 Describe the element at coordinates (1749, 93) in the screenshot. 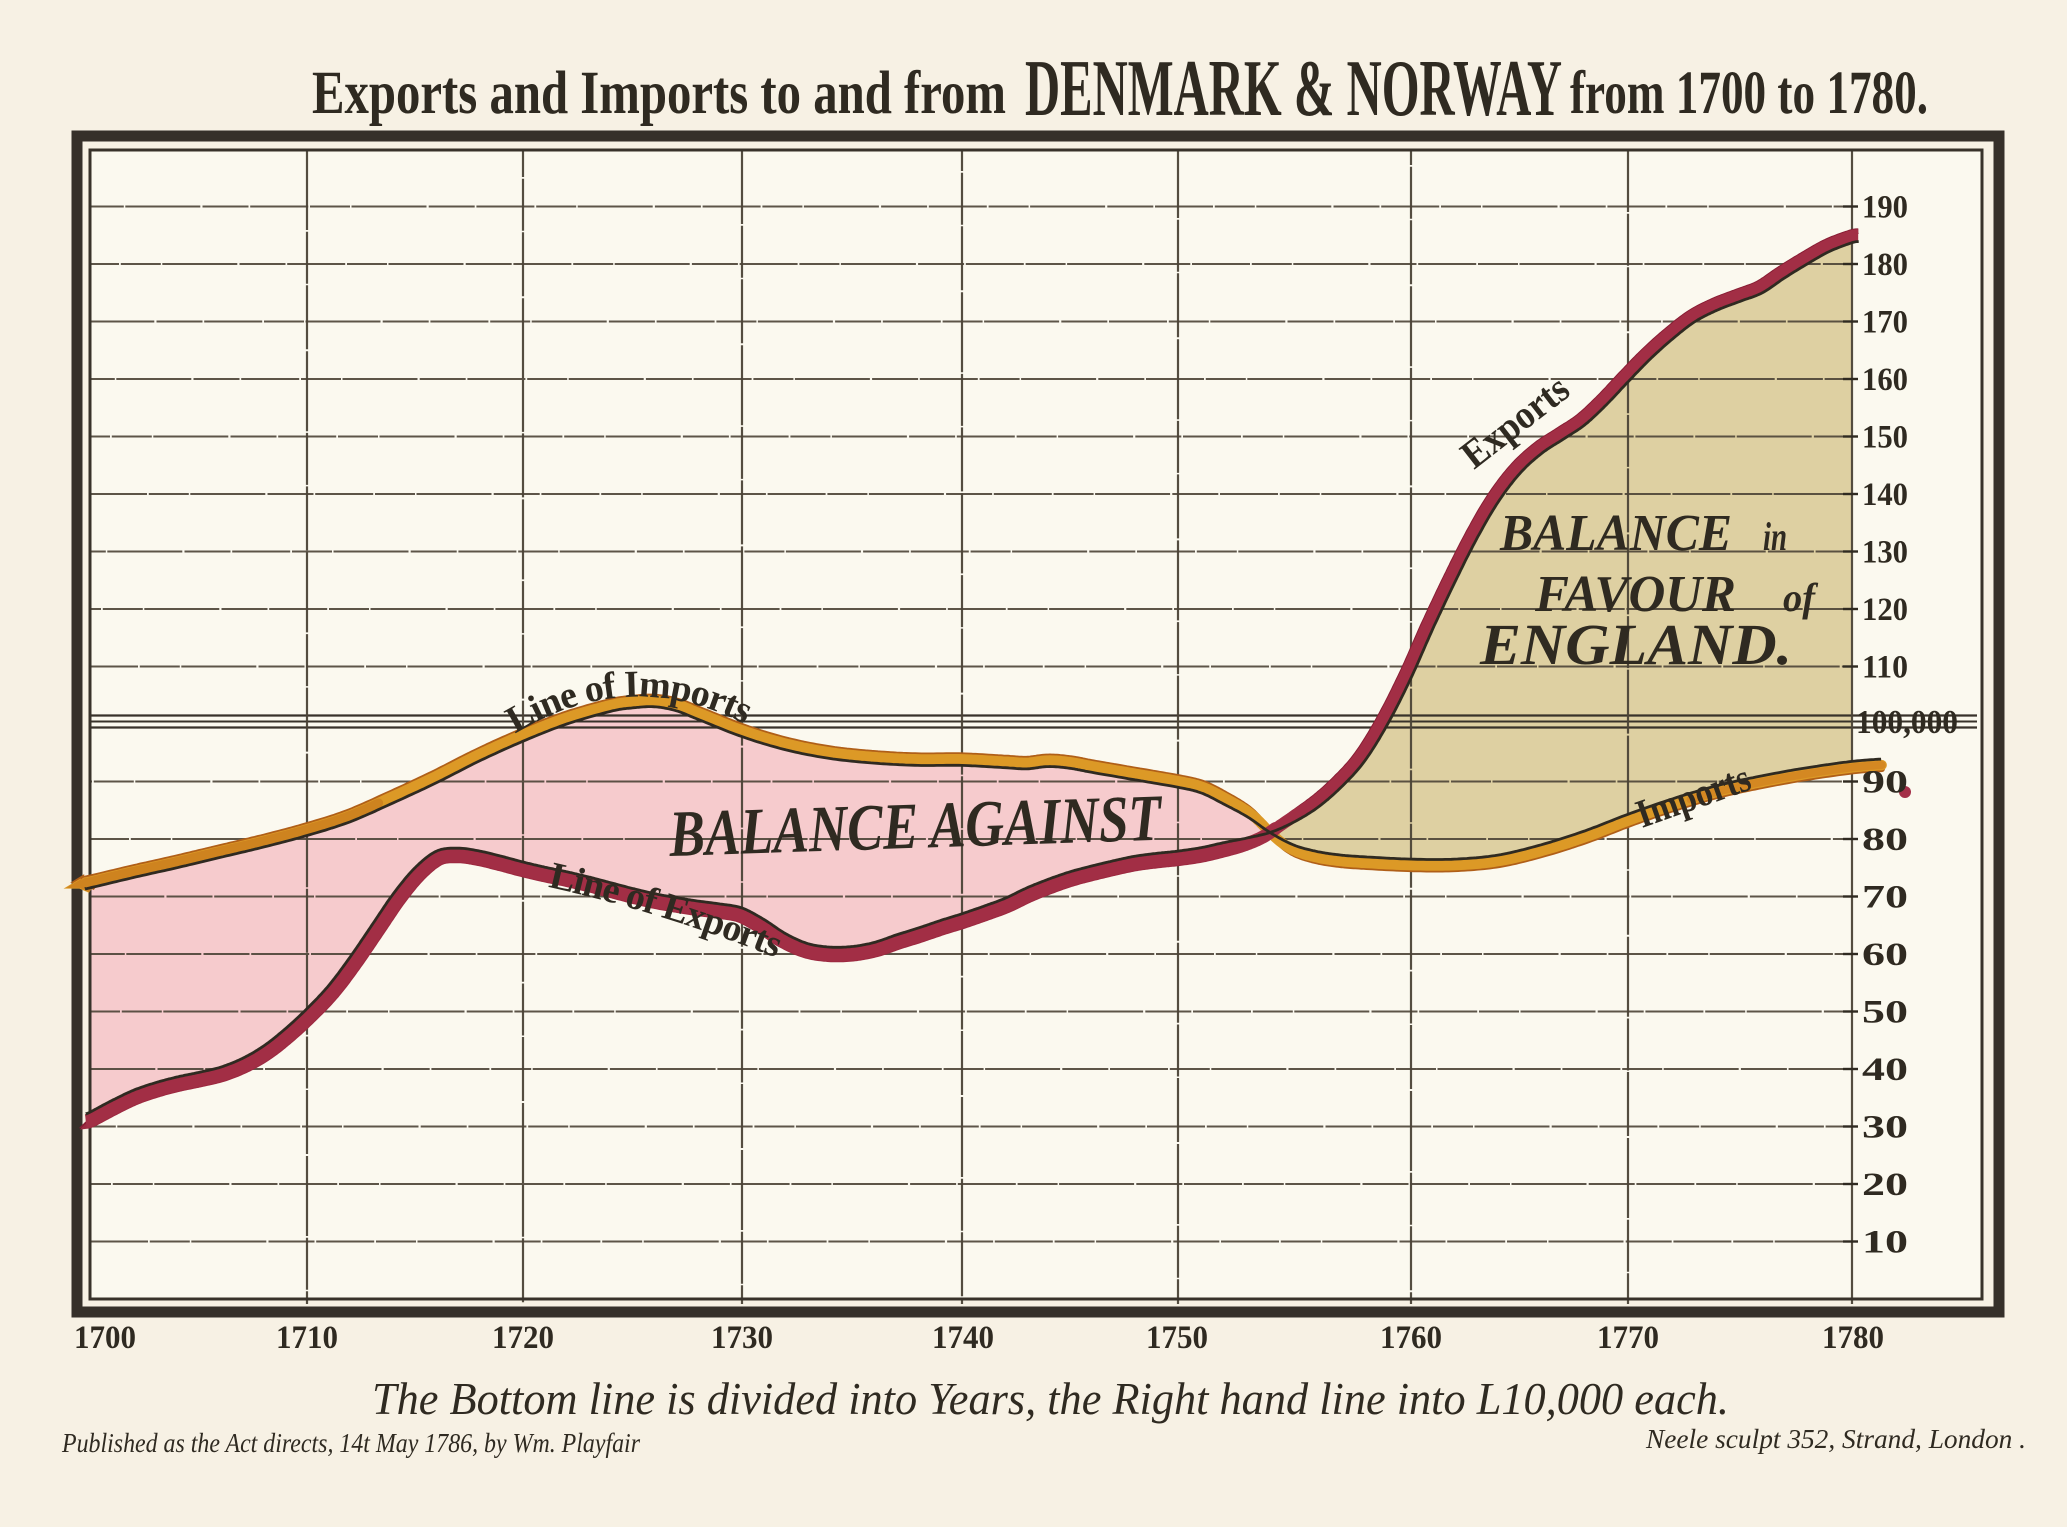

I see `svg-text: from 1700 to 1780.` at that location.